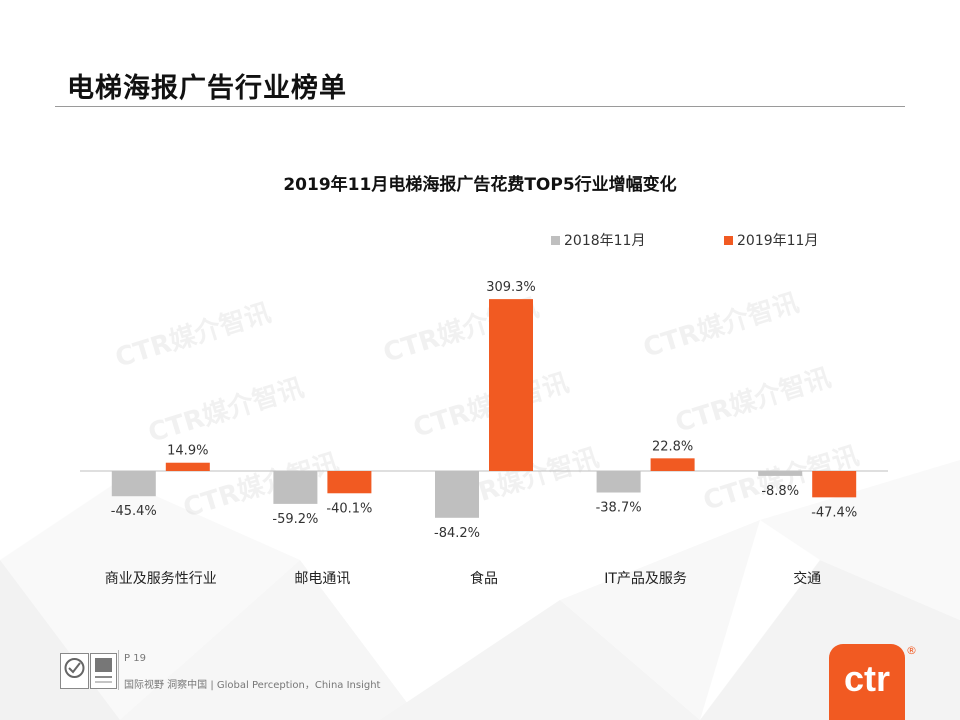  Describe the element at coordinates (911, 650) in the screenshot. I see `registered-mark: ®` at that location.